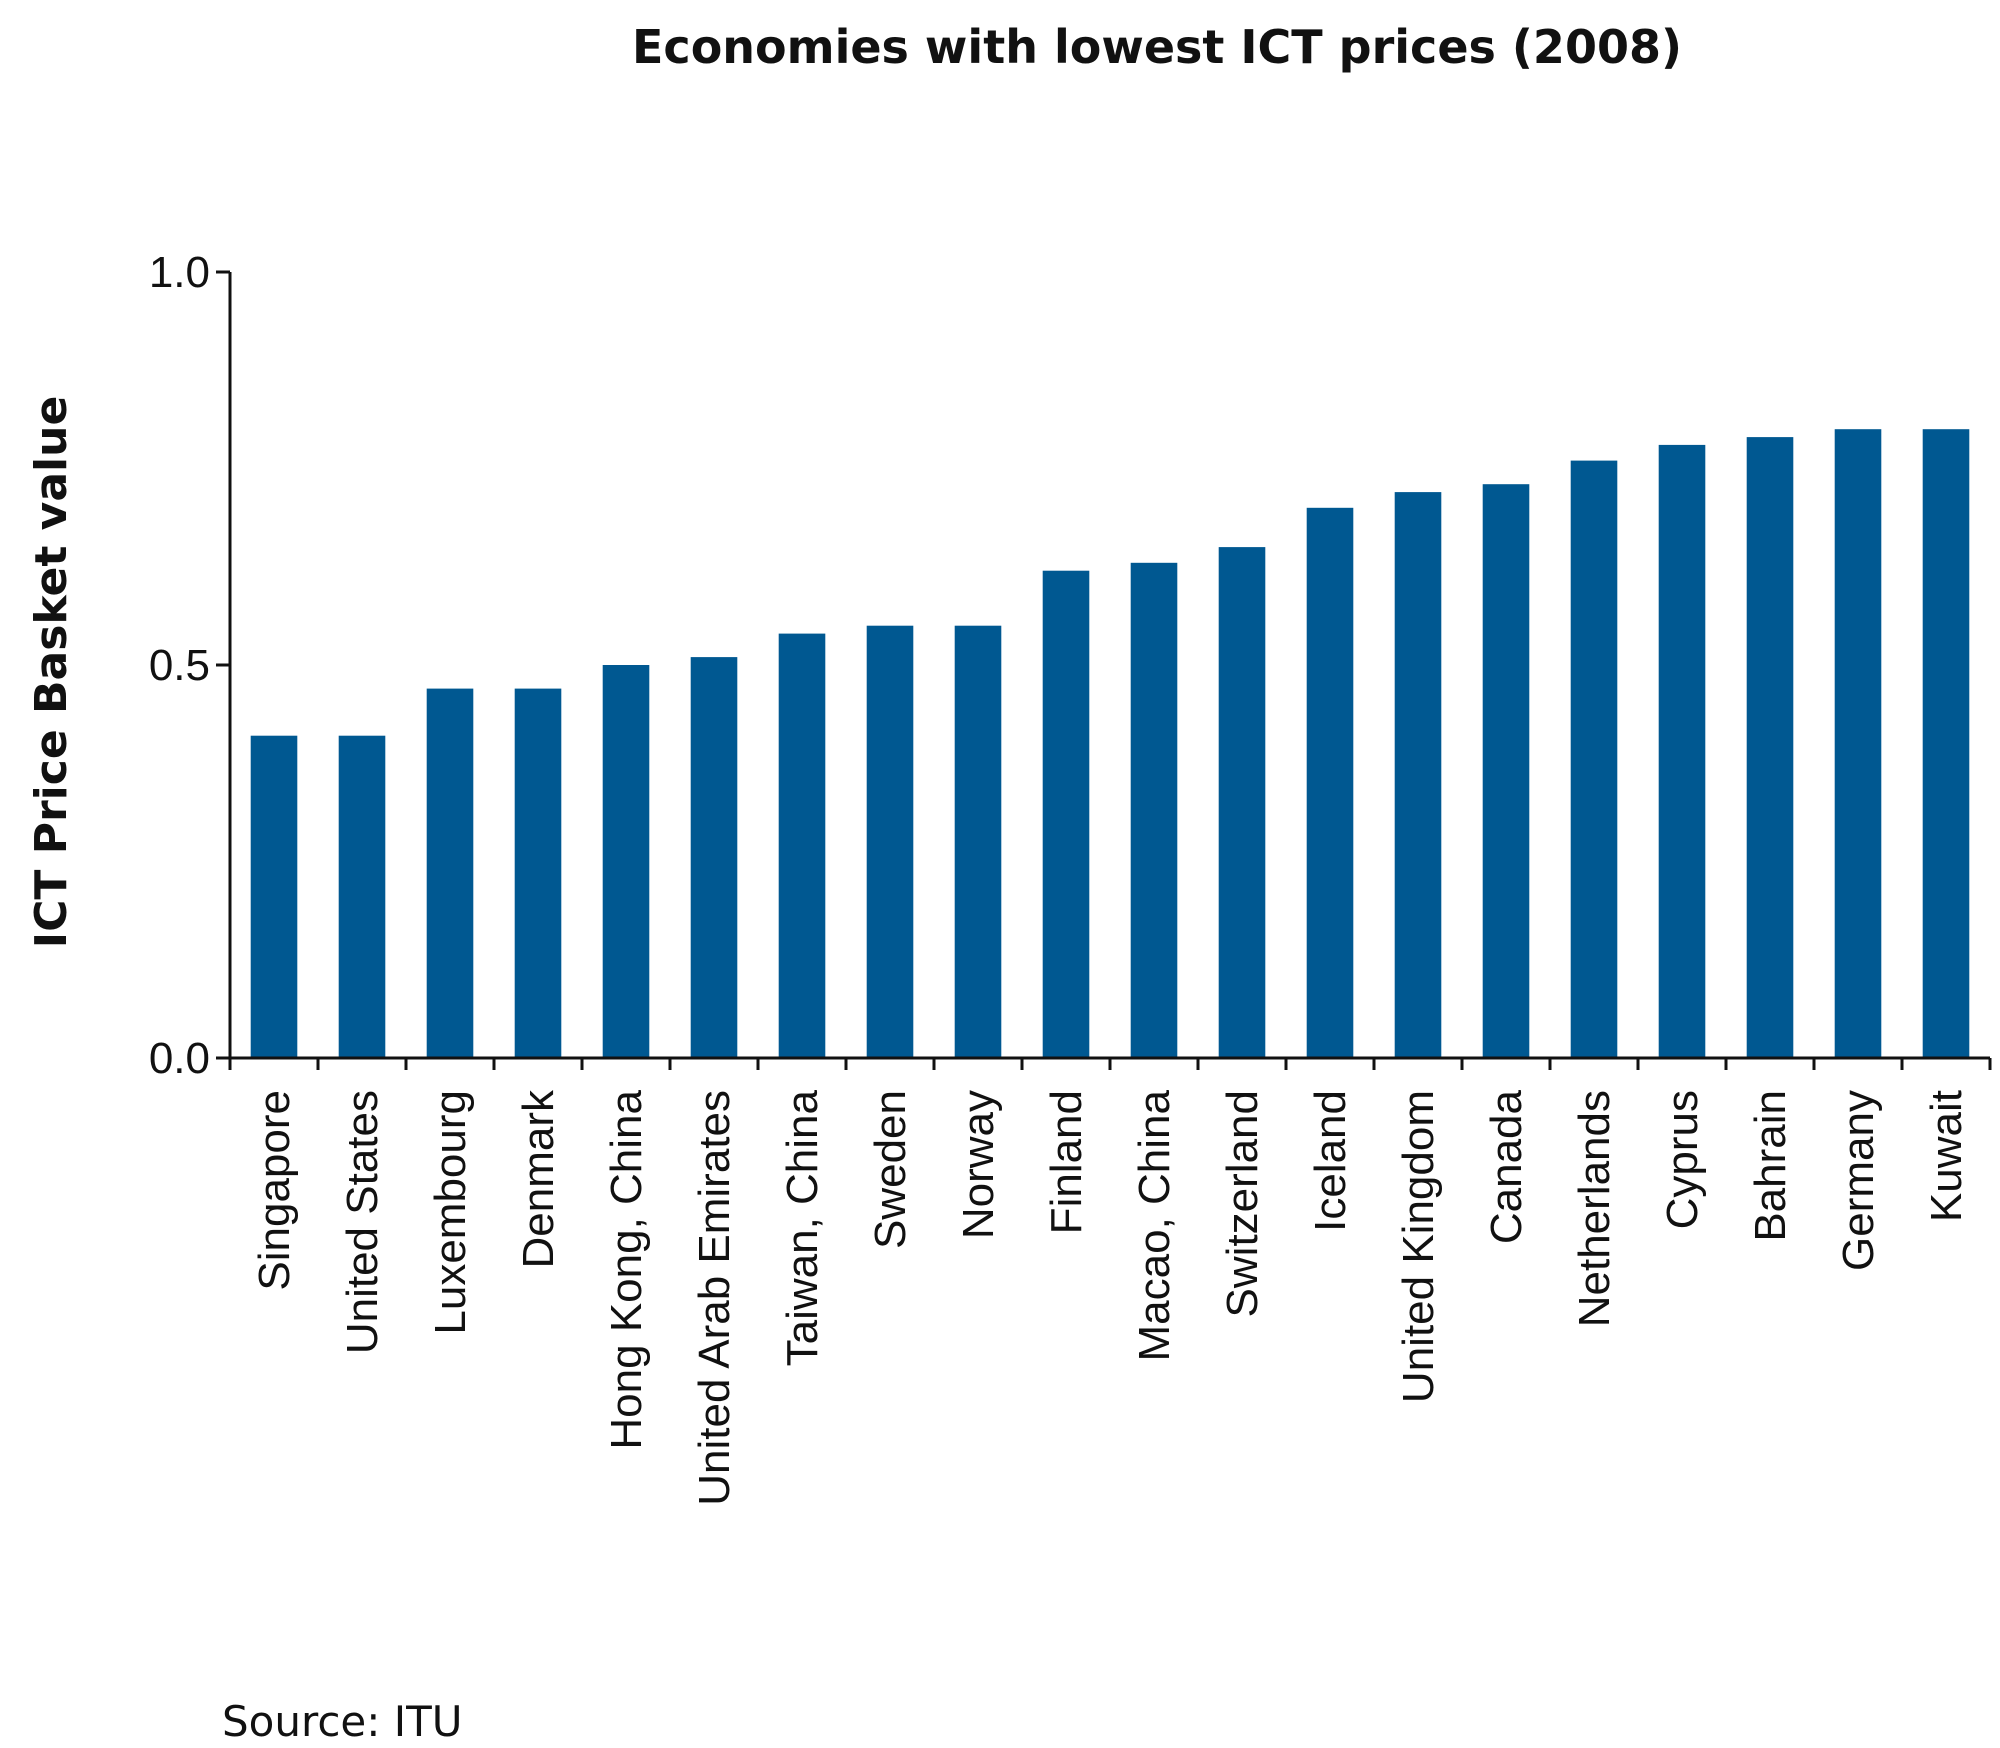 This screenshot has height=1748, width=2000. I want to click on bar-cyprus, so click(1682, 751).